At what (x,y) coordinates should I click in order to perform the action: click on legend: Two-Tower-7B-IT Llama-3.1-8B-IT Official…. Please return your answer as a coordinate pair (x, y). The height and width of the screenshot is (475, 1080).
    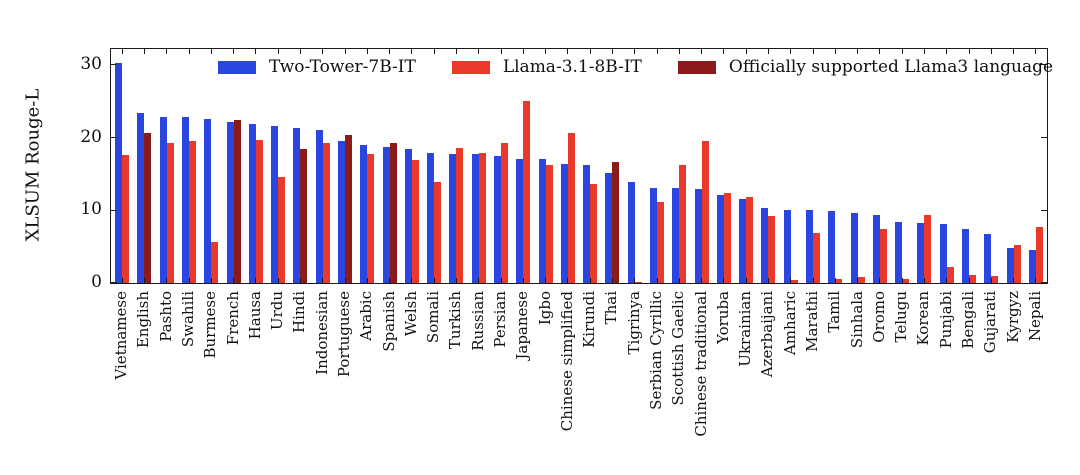
    Looking at the image, I should click on (635, 67).